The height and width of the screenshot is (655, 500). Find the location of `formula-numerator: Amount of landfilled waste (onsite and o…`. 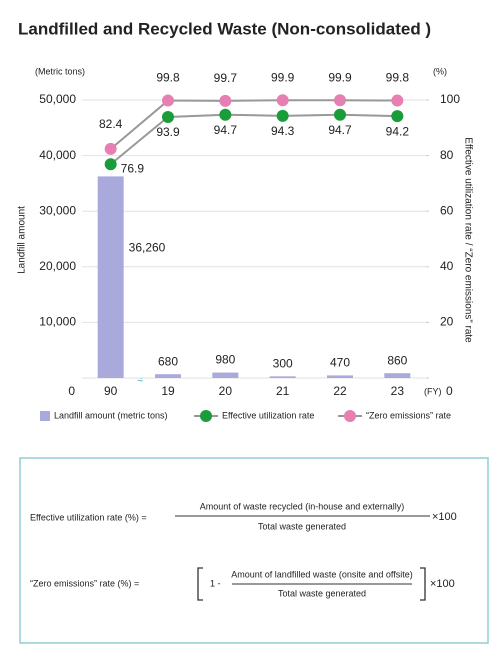

formula-numerator: Amount of landfilled waste (onsite and o… is located at coordinates (321, 574).